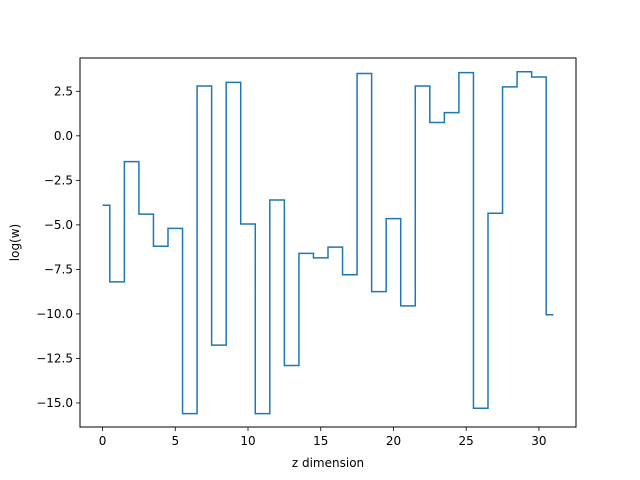 The height and width of the screenshot is (480, 640). I want to click on y-tick-label: −10.0, so click(54, 314).